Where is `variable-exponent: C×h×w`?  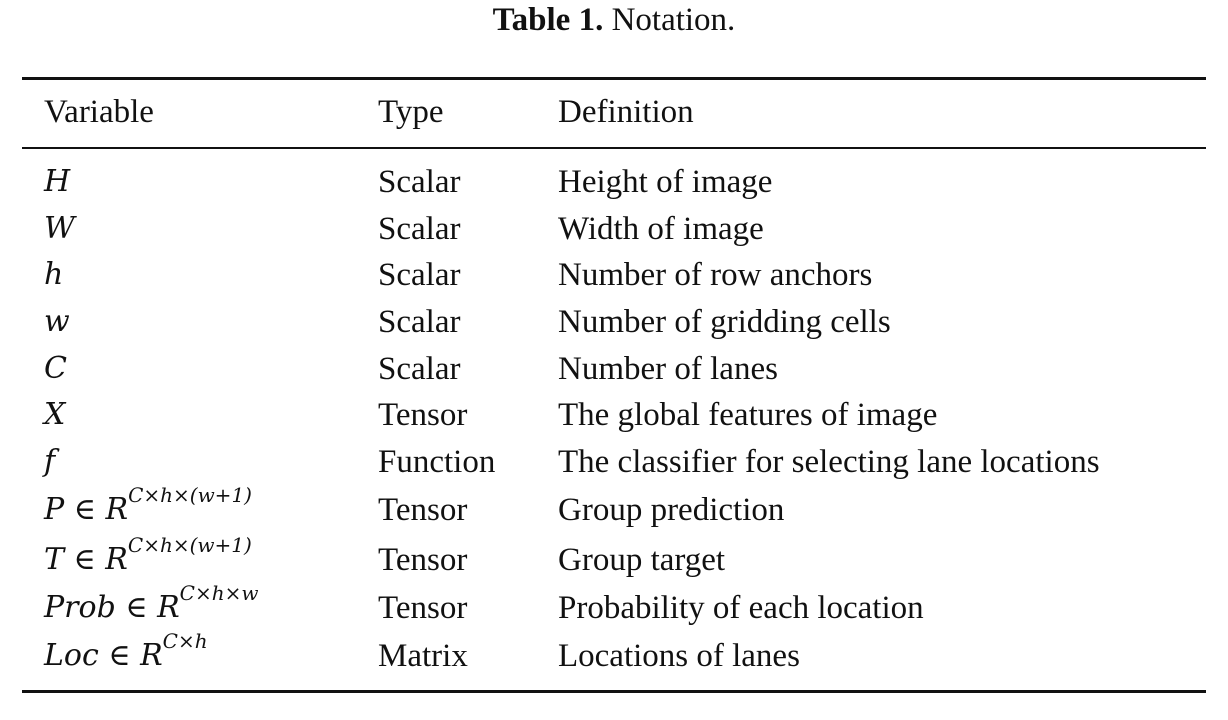 variable-exponent: C×h×w is located at coordinates (219, 593).